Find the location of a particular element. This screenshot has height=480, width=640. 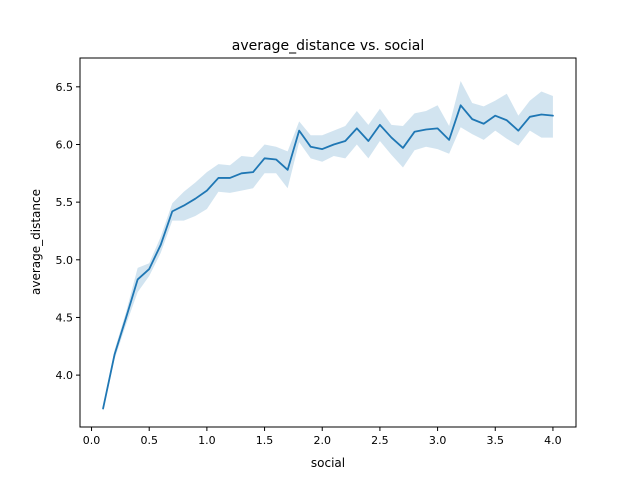

x-tick-label: 4.0 is located at coordinates (553, 440).